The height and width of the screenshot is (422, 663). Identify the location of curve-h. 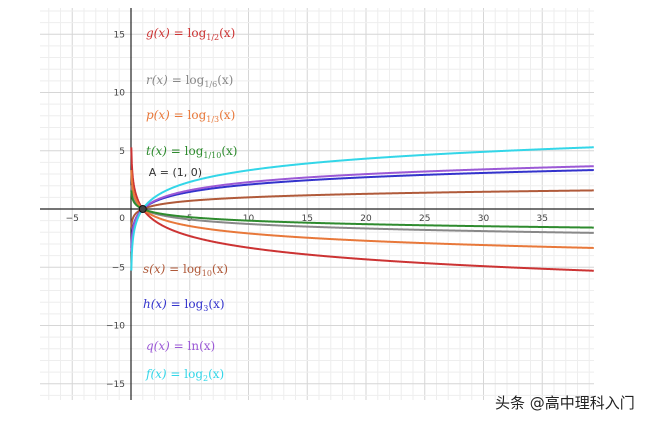
(362, 208).